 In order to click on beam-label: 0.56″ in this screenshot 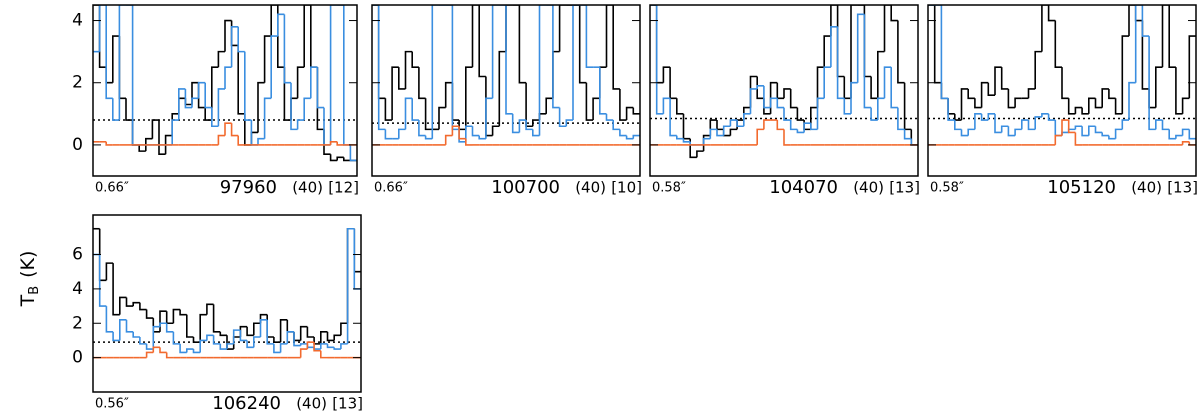, I will do `click(112, 404)`.